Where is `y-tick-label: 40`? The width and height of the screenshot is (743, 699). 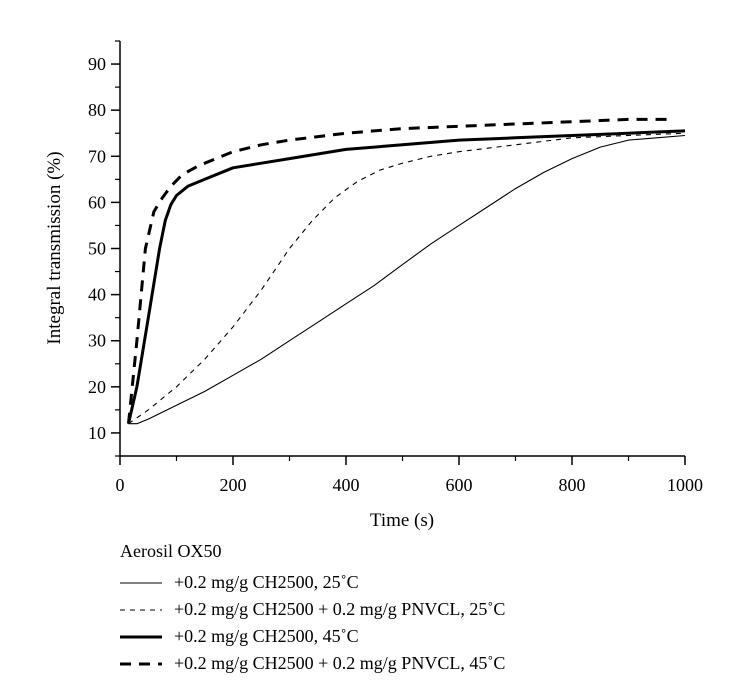
y-tick-label: 40 is located at coordinates (97, 295).